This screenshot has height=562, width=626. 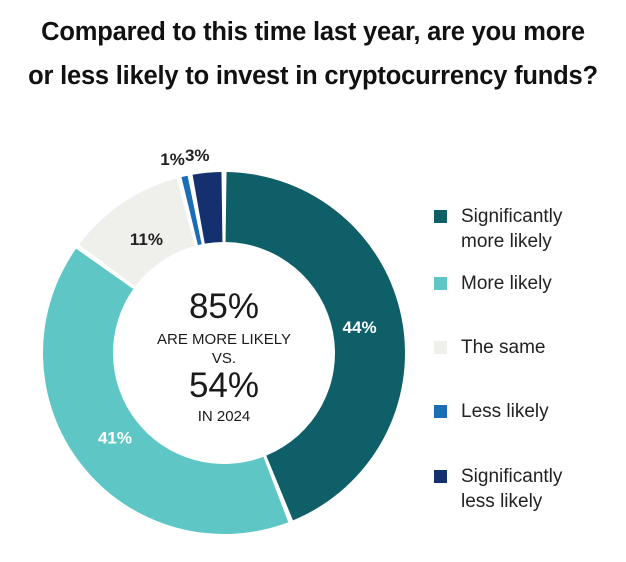 What do you see at coordinates (115, 438) in the screenshot?
I see `data-label-more-likely: 41%` at bounding box center [115, 438].